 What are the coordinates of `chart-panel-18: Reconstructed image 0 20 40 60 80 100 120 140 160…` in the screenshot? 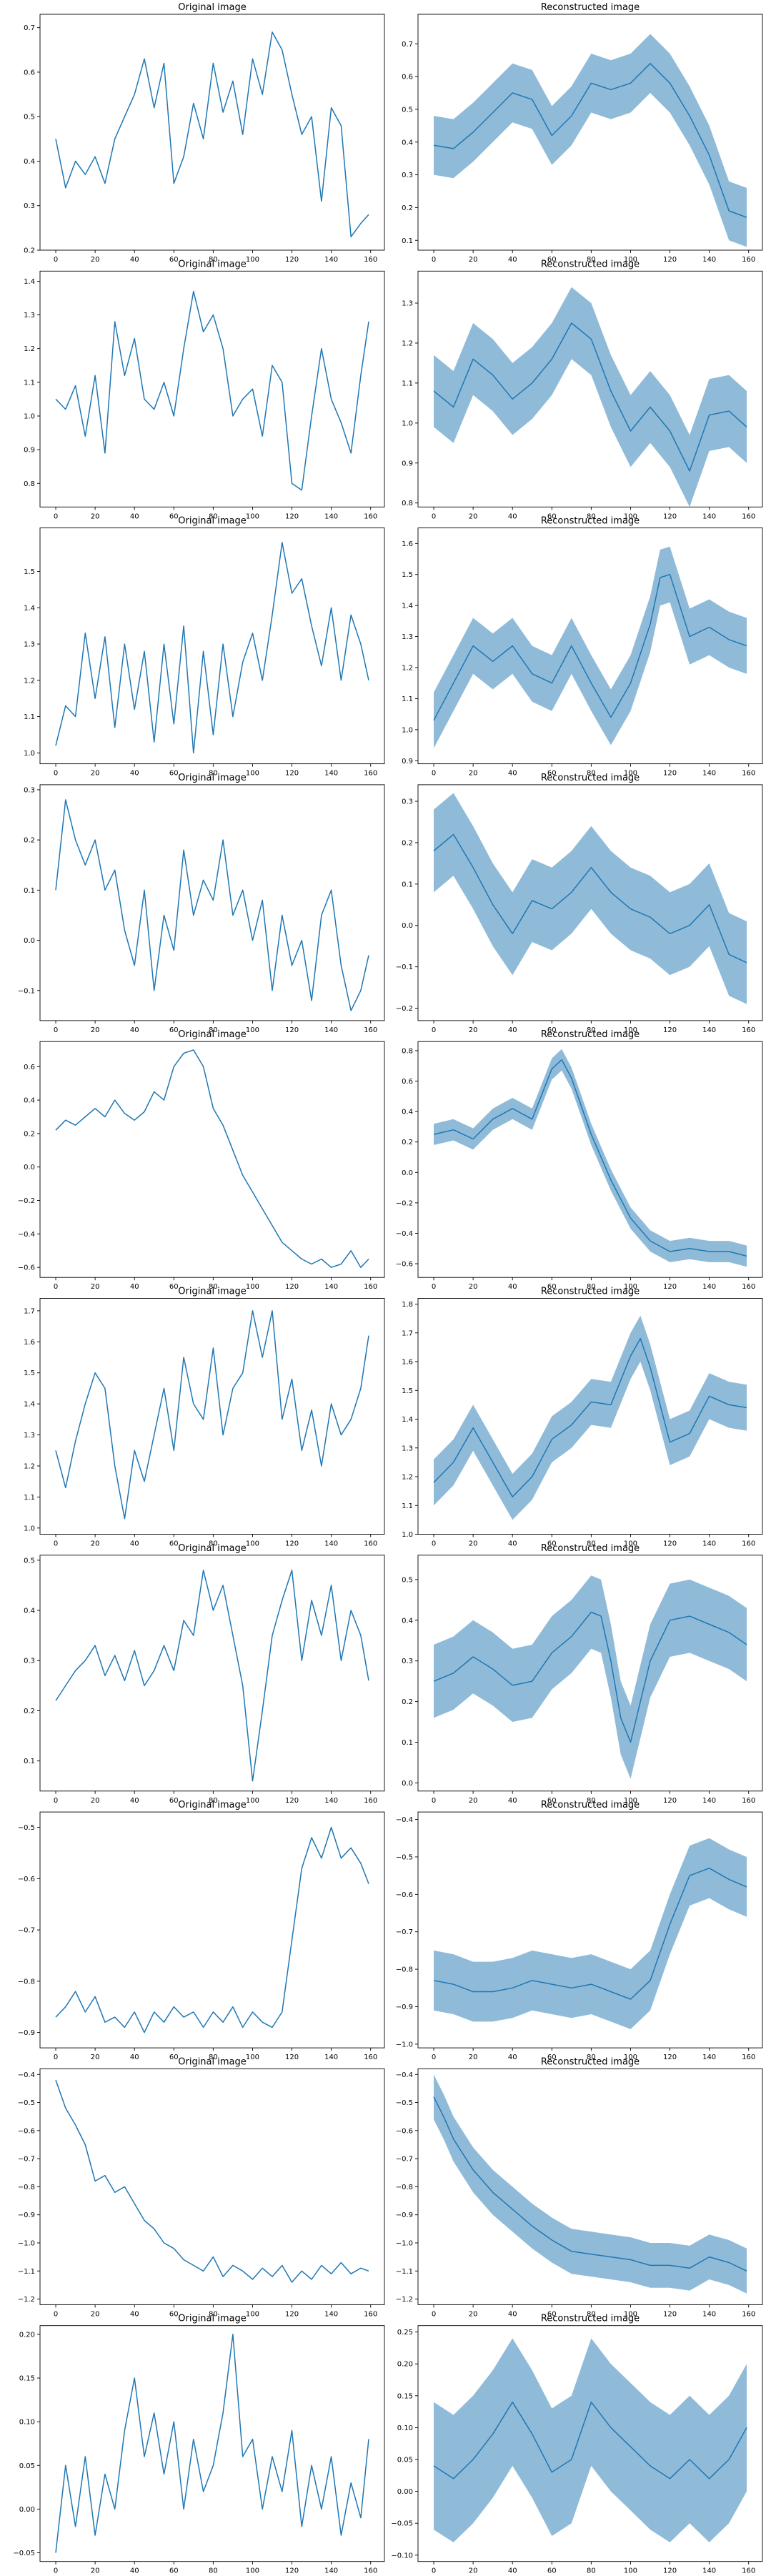 It's located at (579, 2187).